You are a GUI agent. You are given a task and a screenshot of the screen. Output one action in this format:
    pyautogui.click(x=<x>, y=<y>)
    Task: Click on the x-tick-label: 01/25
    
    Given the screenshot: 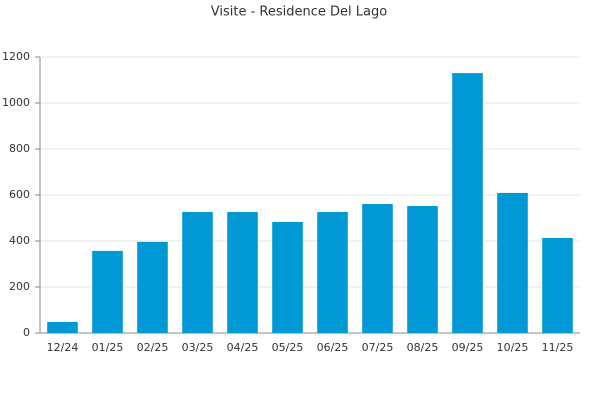 What is the action you would take?
    pyautogui.click(x=108, y=347)
    